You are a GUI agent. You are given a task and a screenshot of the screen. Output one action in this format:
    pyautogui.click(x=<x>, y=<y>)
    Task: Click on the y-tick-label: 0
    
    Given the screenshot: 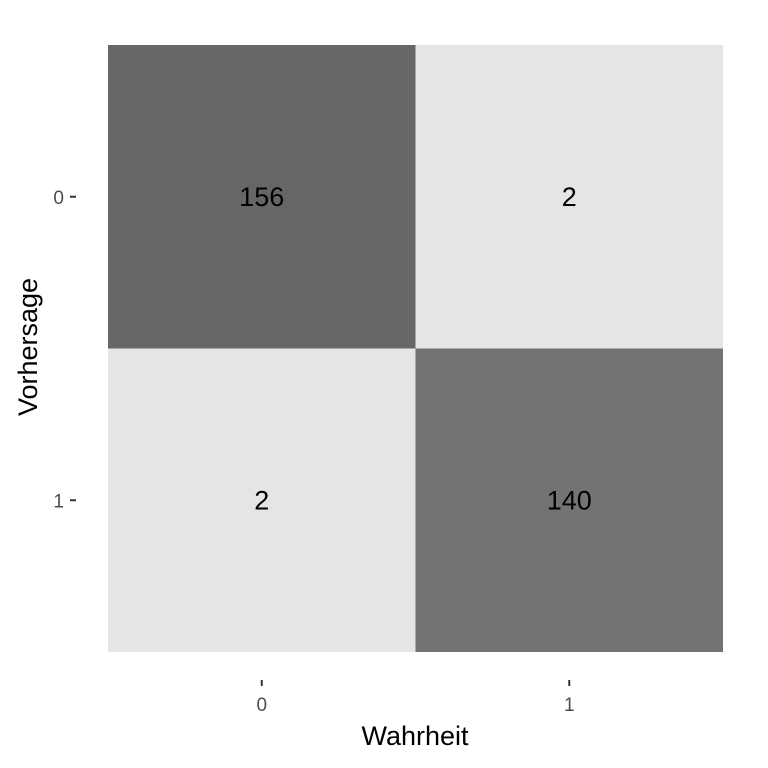 What is the action you would take?
    pyautogui.click(x=58, y=198)
    